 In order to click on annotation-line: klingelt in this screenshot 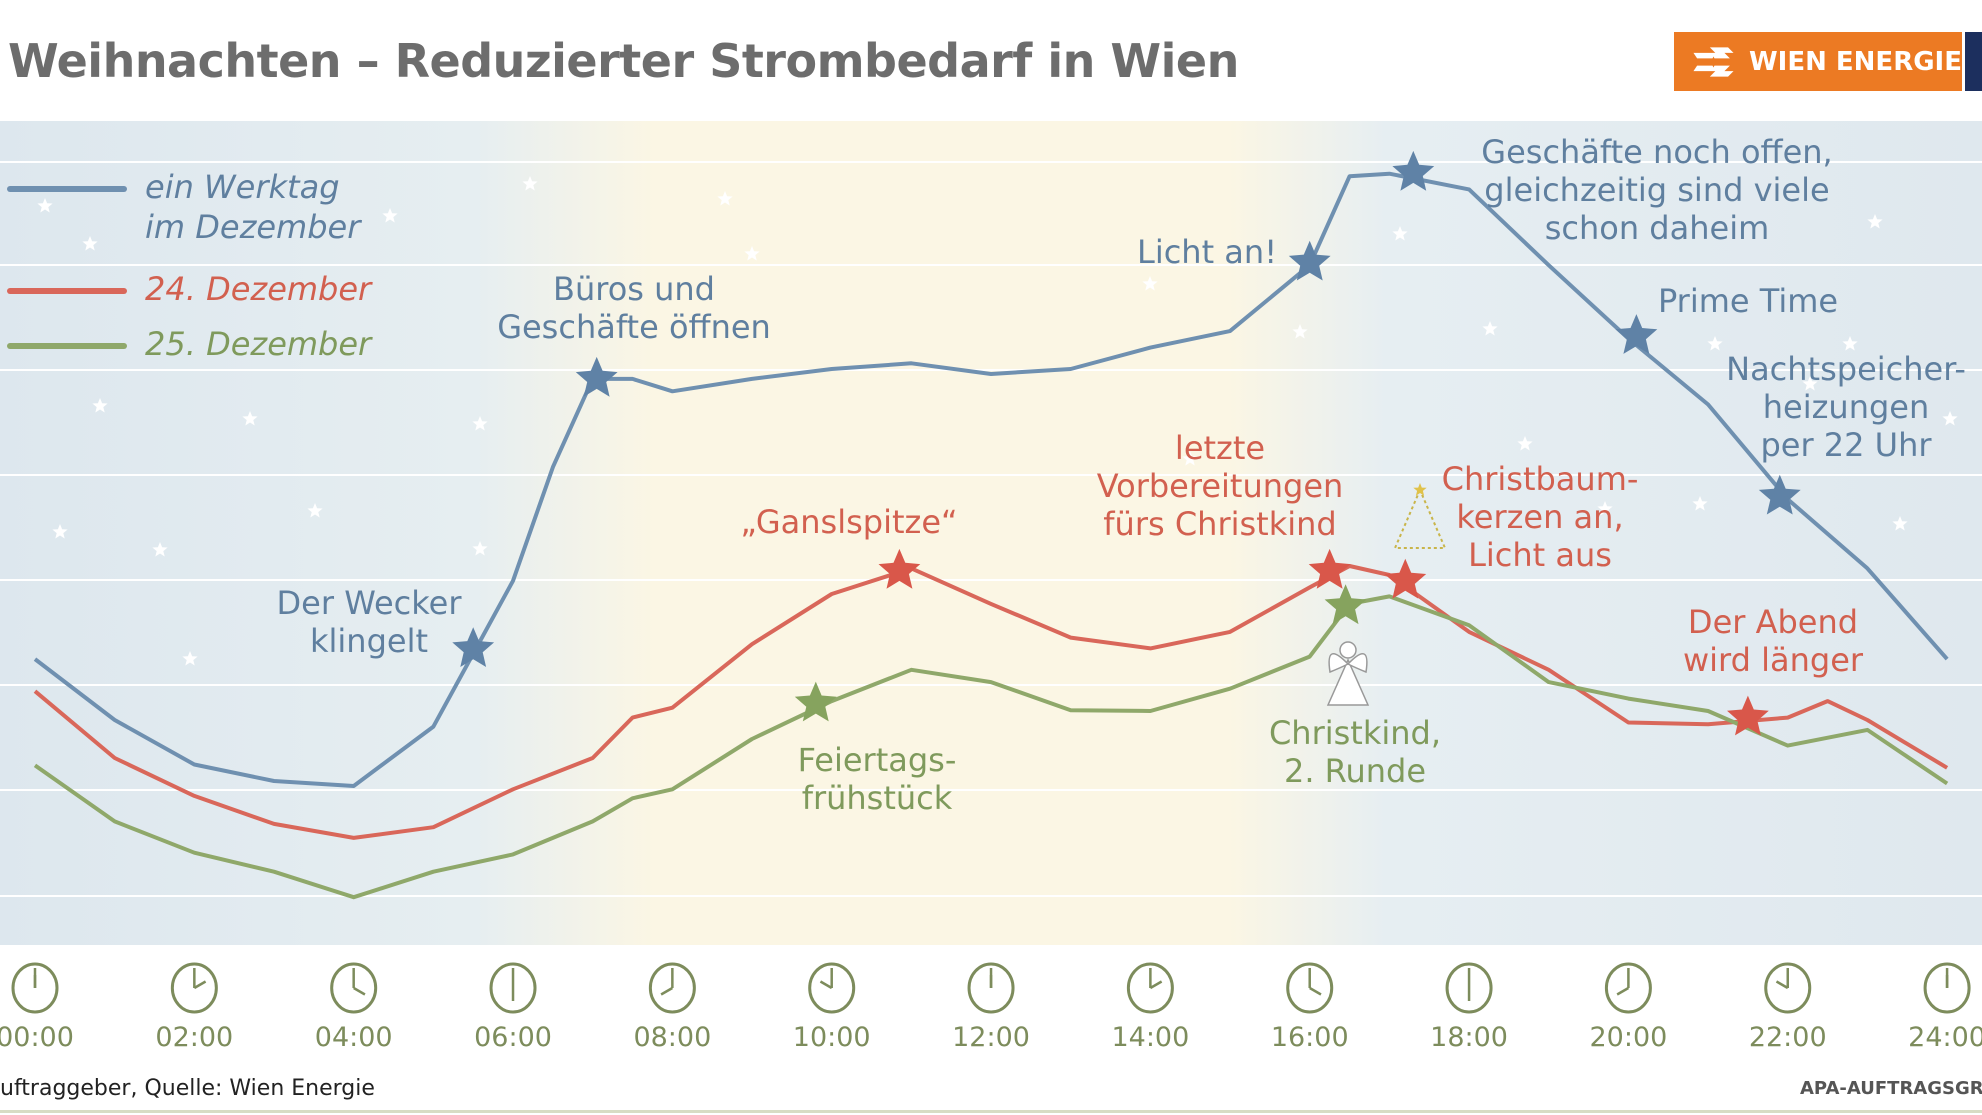, I will do `click(369, 641)`.